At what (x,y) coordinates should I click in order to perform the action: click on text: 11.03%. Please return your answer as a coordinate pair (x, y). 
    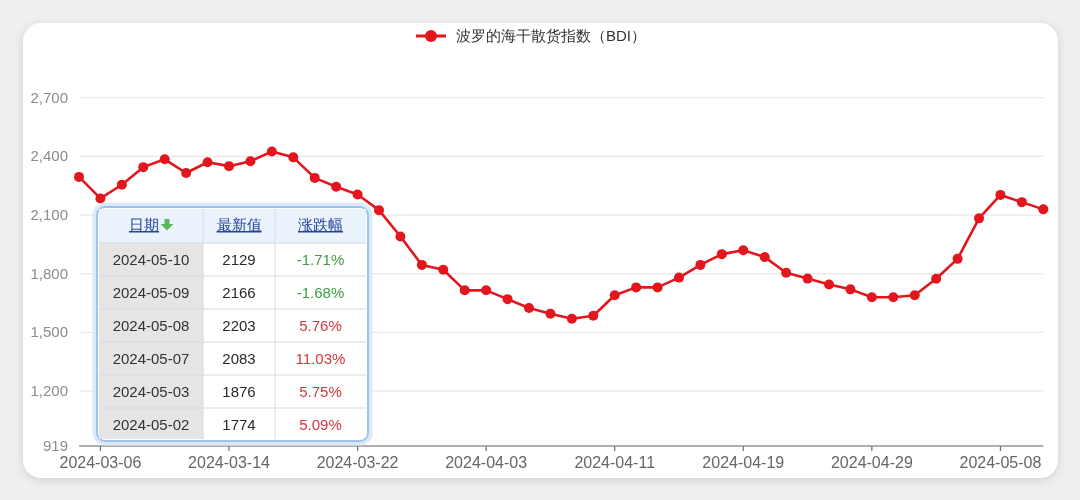
    Looking at the image, I should click on (320, 358).